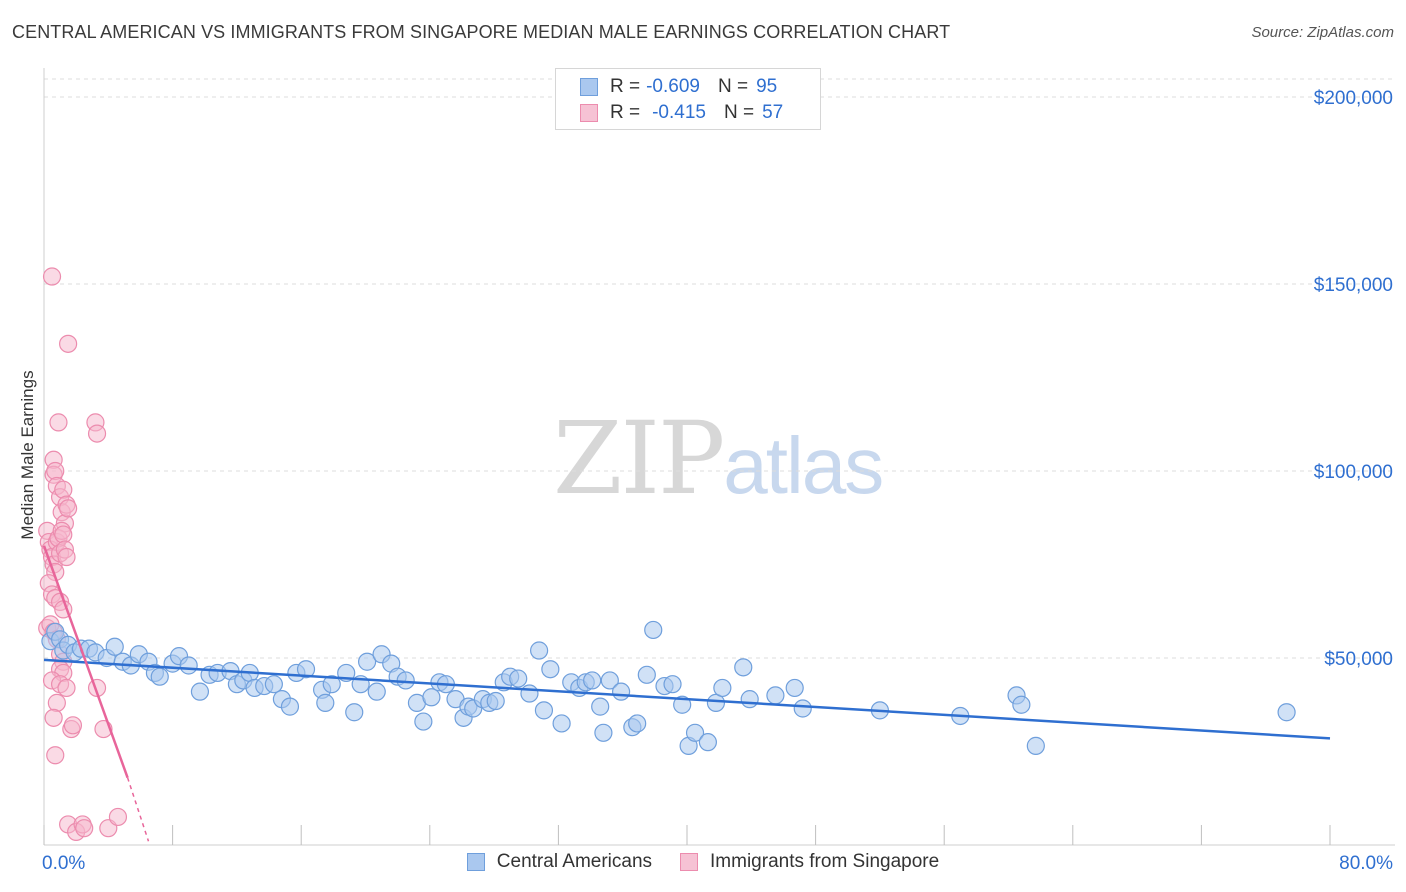  I want to click on series-legend-central-americans: Central Americans, so click(559, 862).